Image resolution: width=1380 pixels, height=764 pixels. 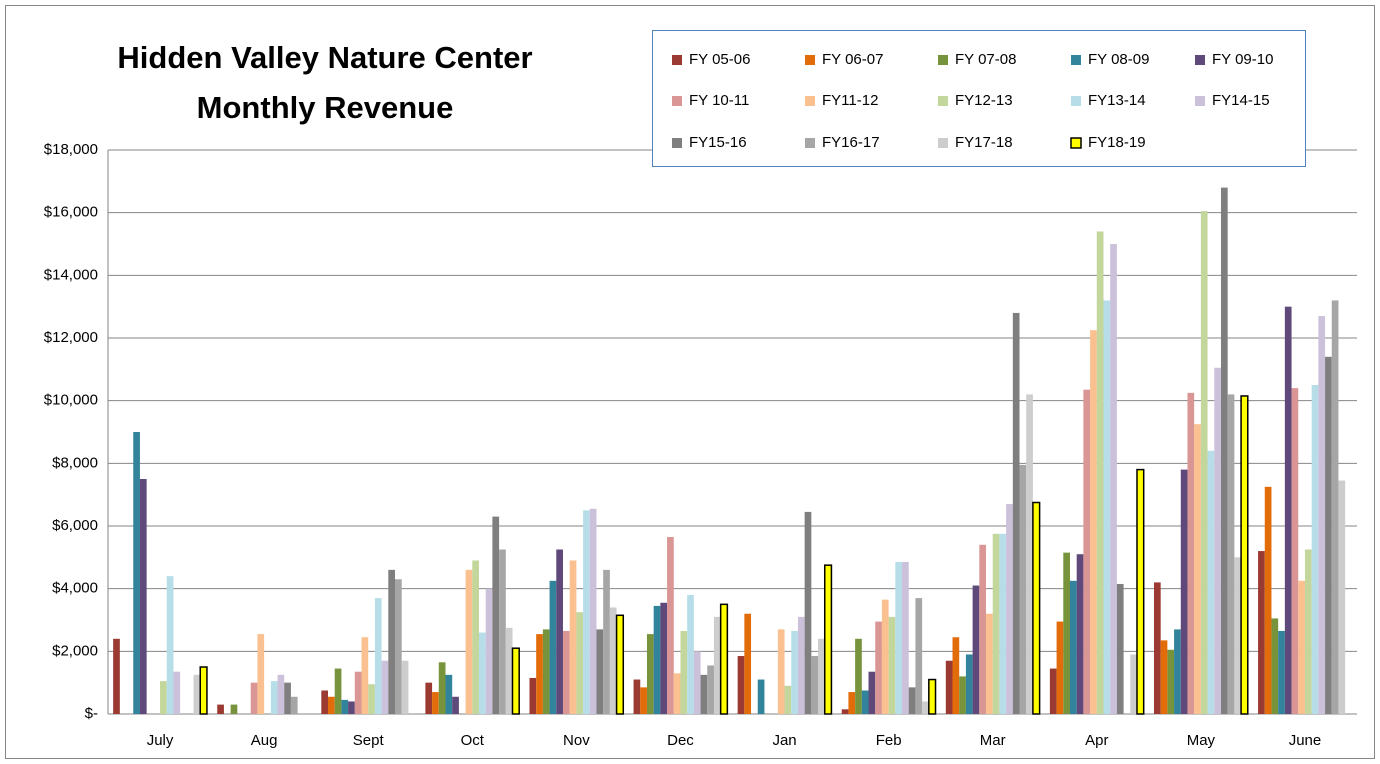 I want to click on x-tick-label: Sept, so click(x=369, y=740).